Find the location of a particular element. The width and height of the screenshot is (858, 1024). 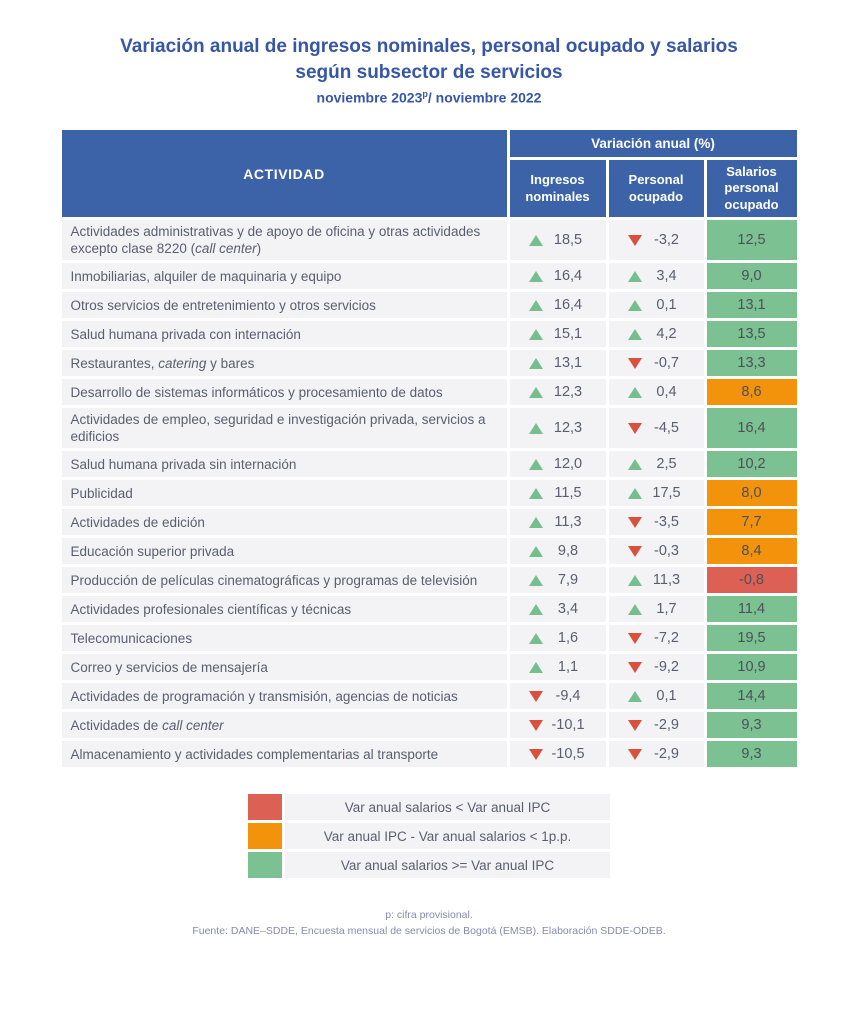

ingresos-nominales-cell: 11,3 is located at coordinates (557, 522).